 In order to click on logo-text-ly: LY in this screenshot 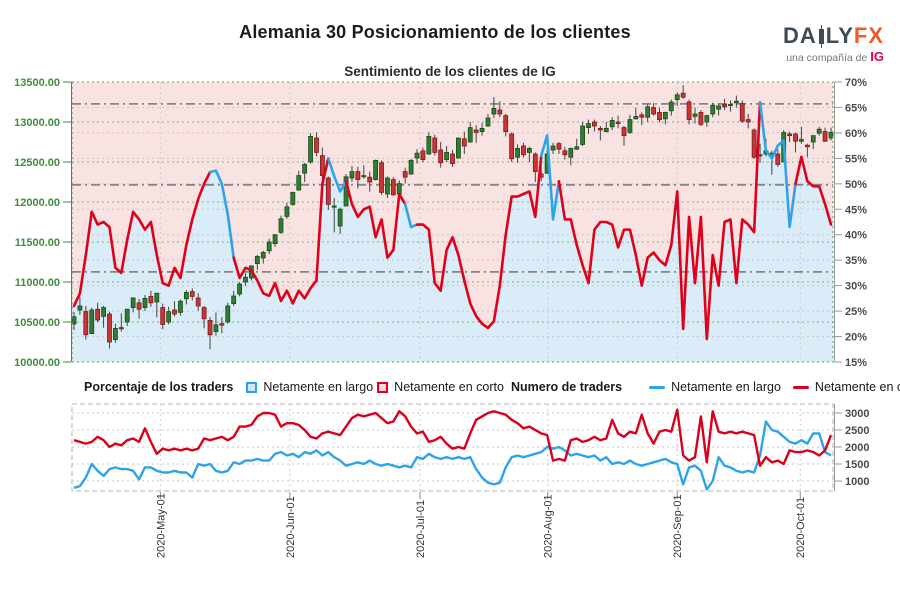, I will do `click(839, 35)`.